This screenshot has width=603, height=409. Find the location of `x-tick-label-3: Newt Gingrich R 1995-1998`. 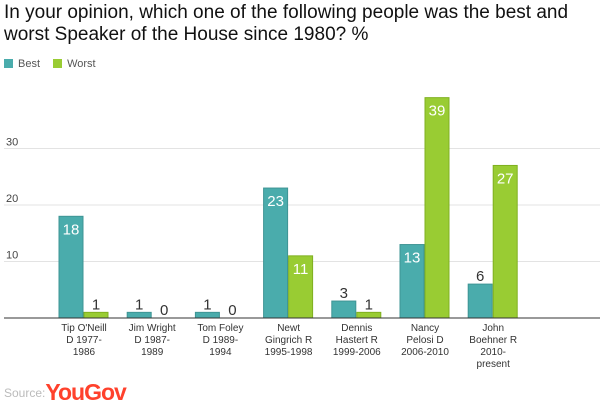

x-tick-label-3: Newt Gingrich R 1995-1998 is located at coordinates (289, 340).